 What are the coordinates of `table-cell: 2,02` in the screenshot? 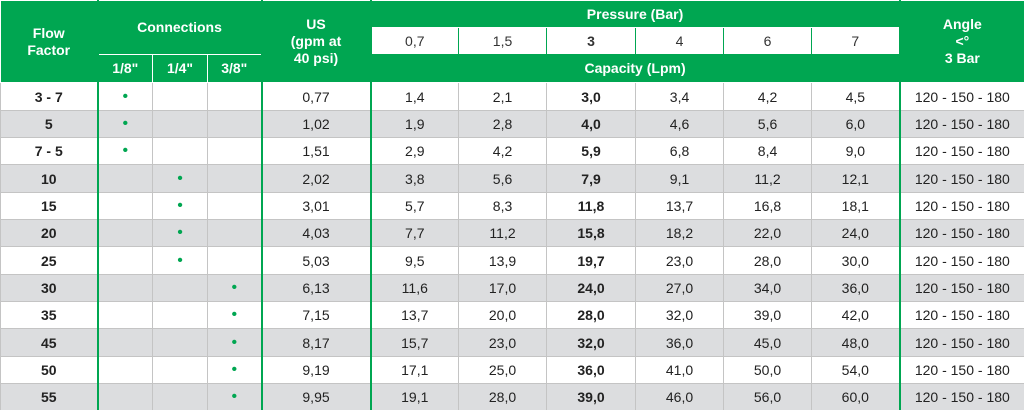 It's located at (316, 178).